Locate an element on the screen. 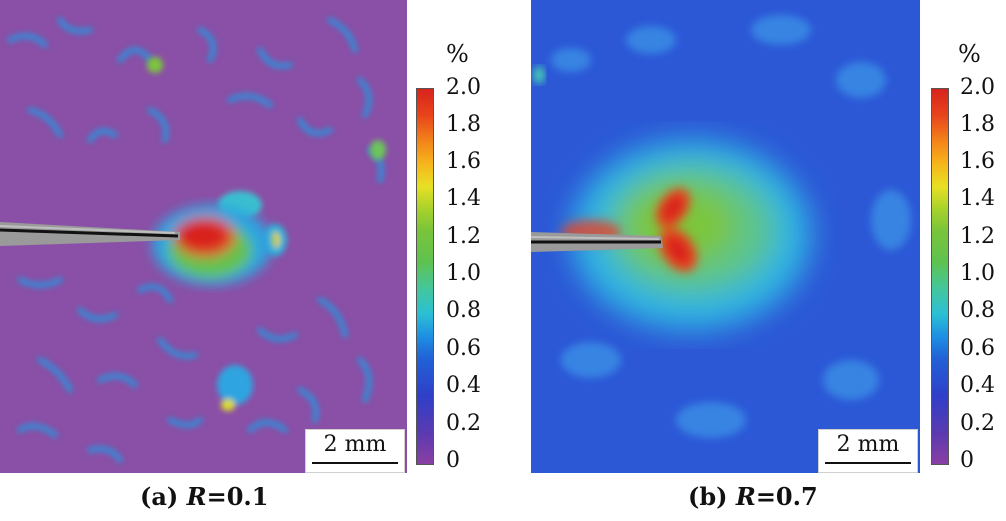 This screenshot has width=1006, height=521. scale-bar-b-label: 2 mm is located at coordinates (868, 444).